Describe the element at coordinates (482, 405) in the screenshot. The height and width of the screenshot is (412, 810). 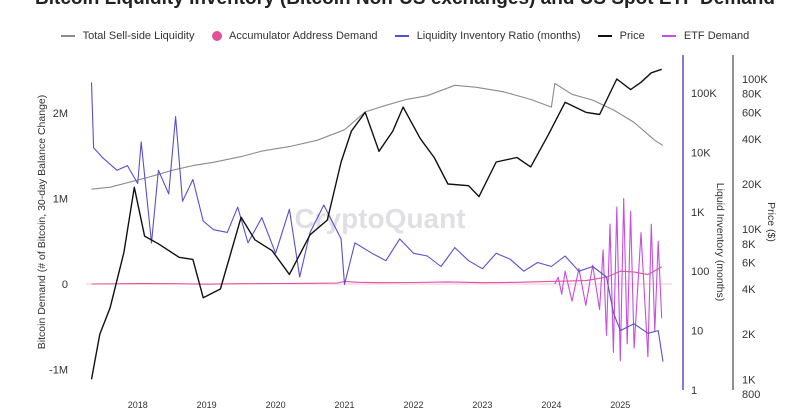
I see `x-tick-label: 2023` at that location.